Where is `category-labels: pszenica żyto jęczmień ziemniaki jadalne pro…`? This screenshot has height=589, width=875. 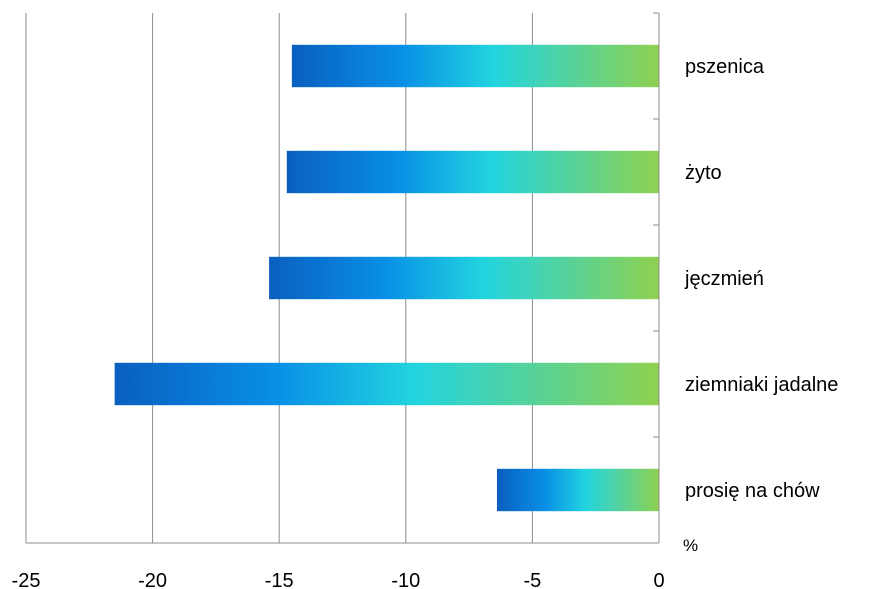 category-labels: pszenica żyto jęczmień ziemniaki jadalne pro… is located at coordinates (761, 279).